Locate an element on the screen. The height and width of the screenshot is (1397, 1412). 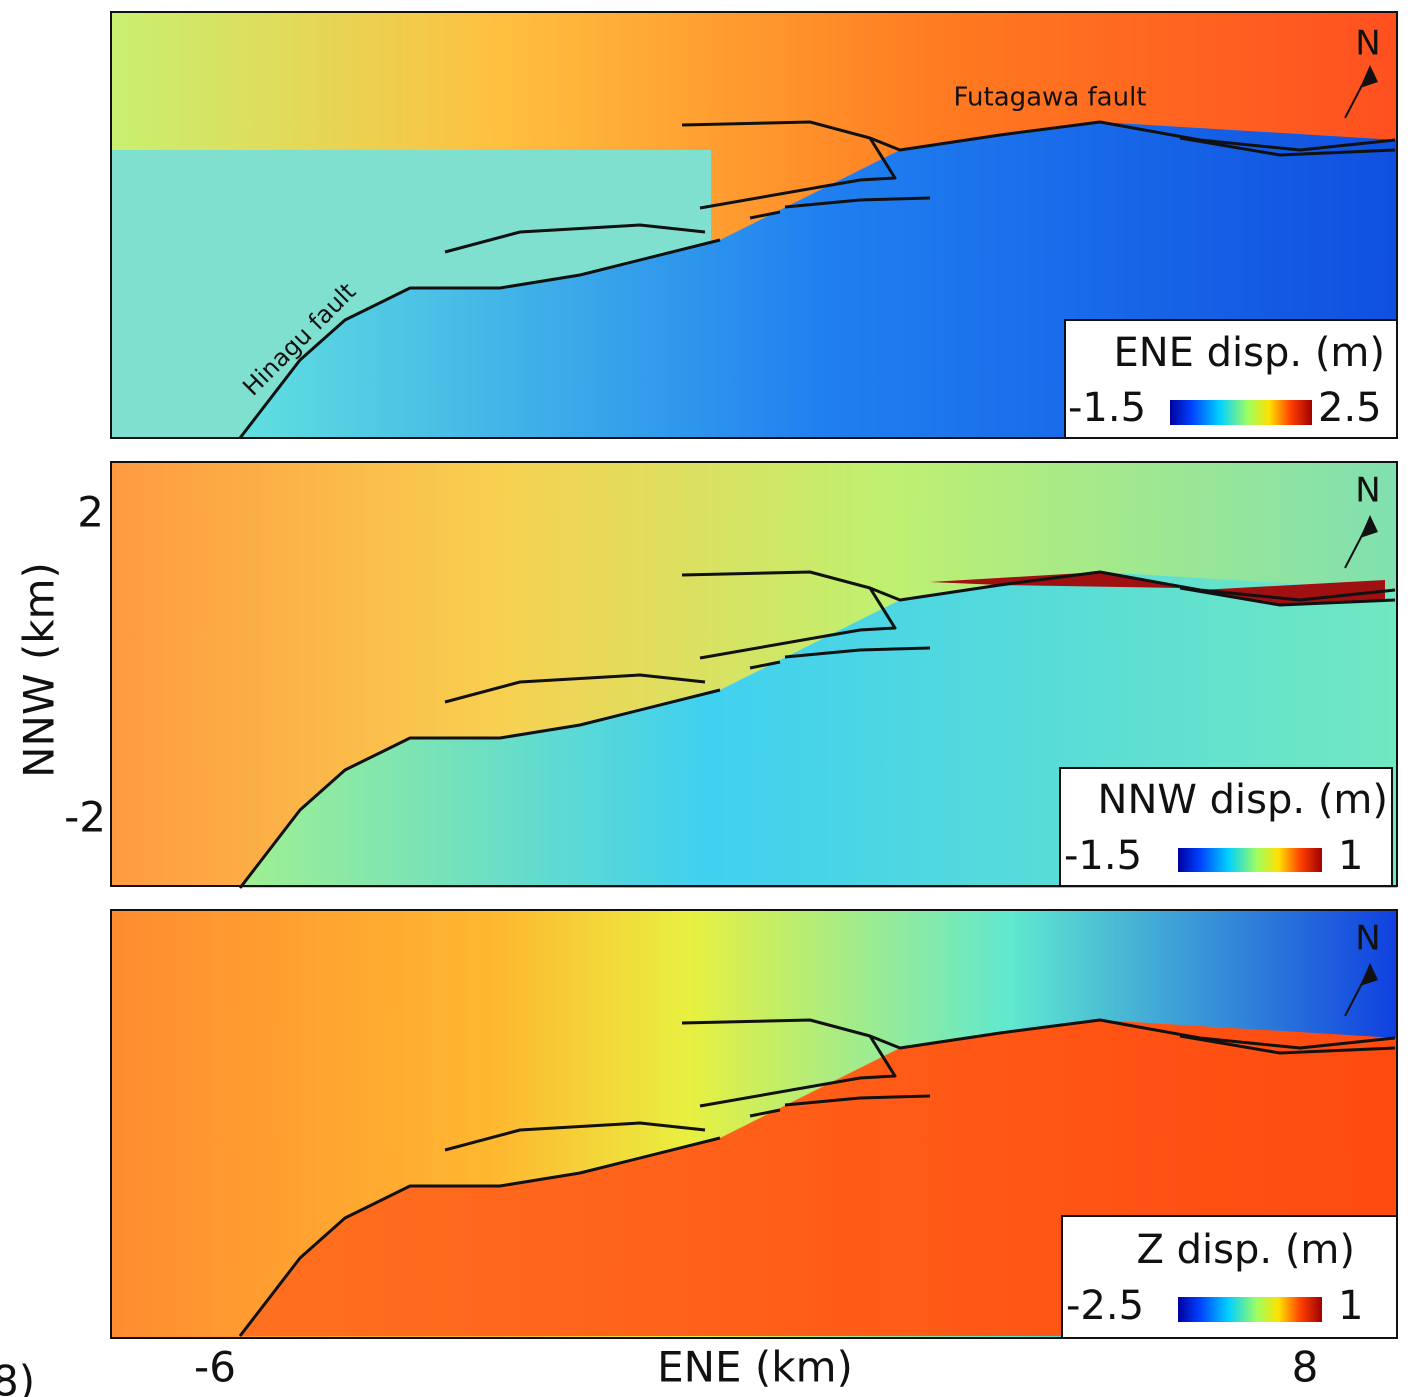
x-tick-label: -6 is located at coordinates (215, 1367).